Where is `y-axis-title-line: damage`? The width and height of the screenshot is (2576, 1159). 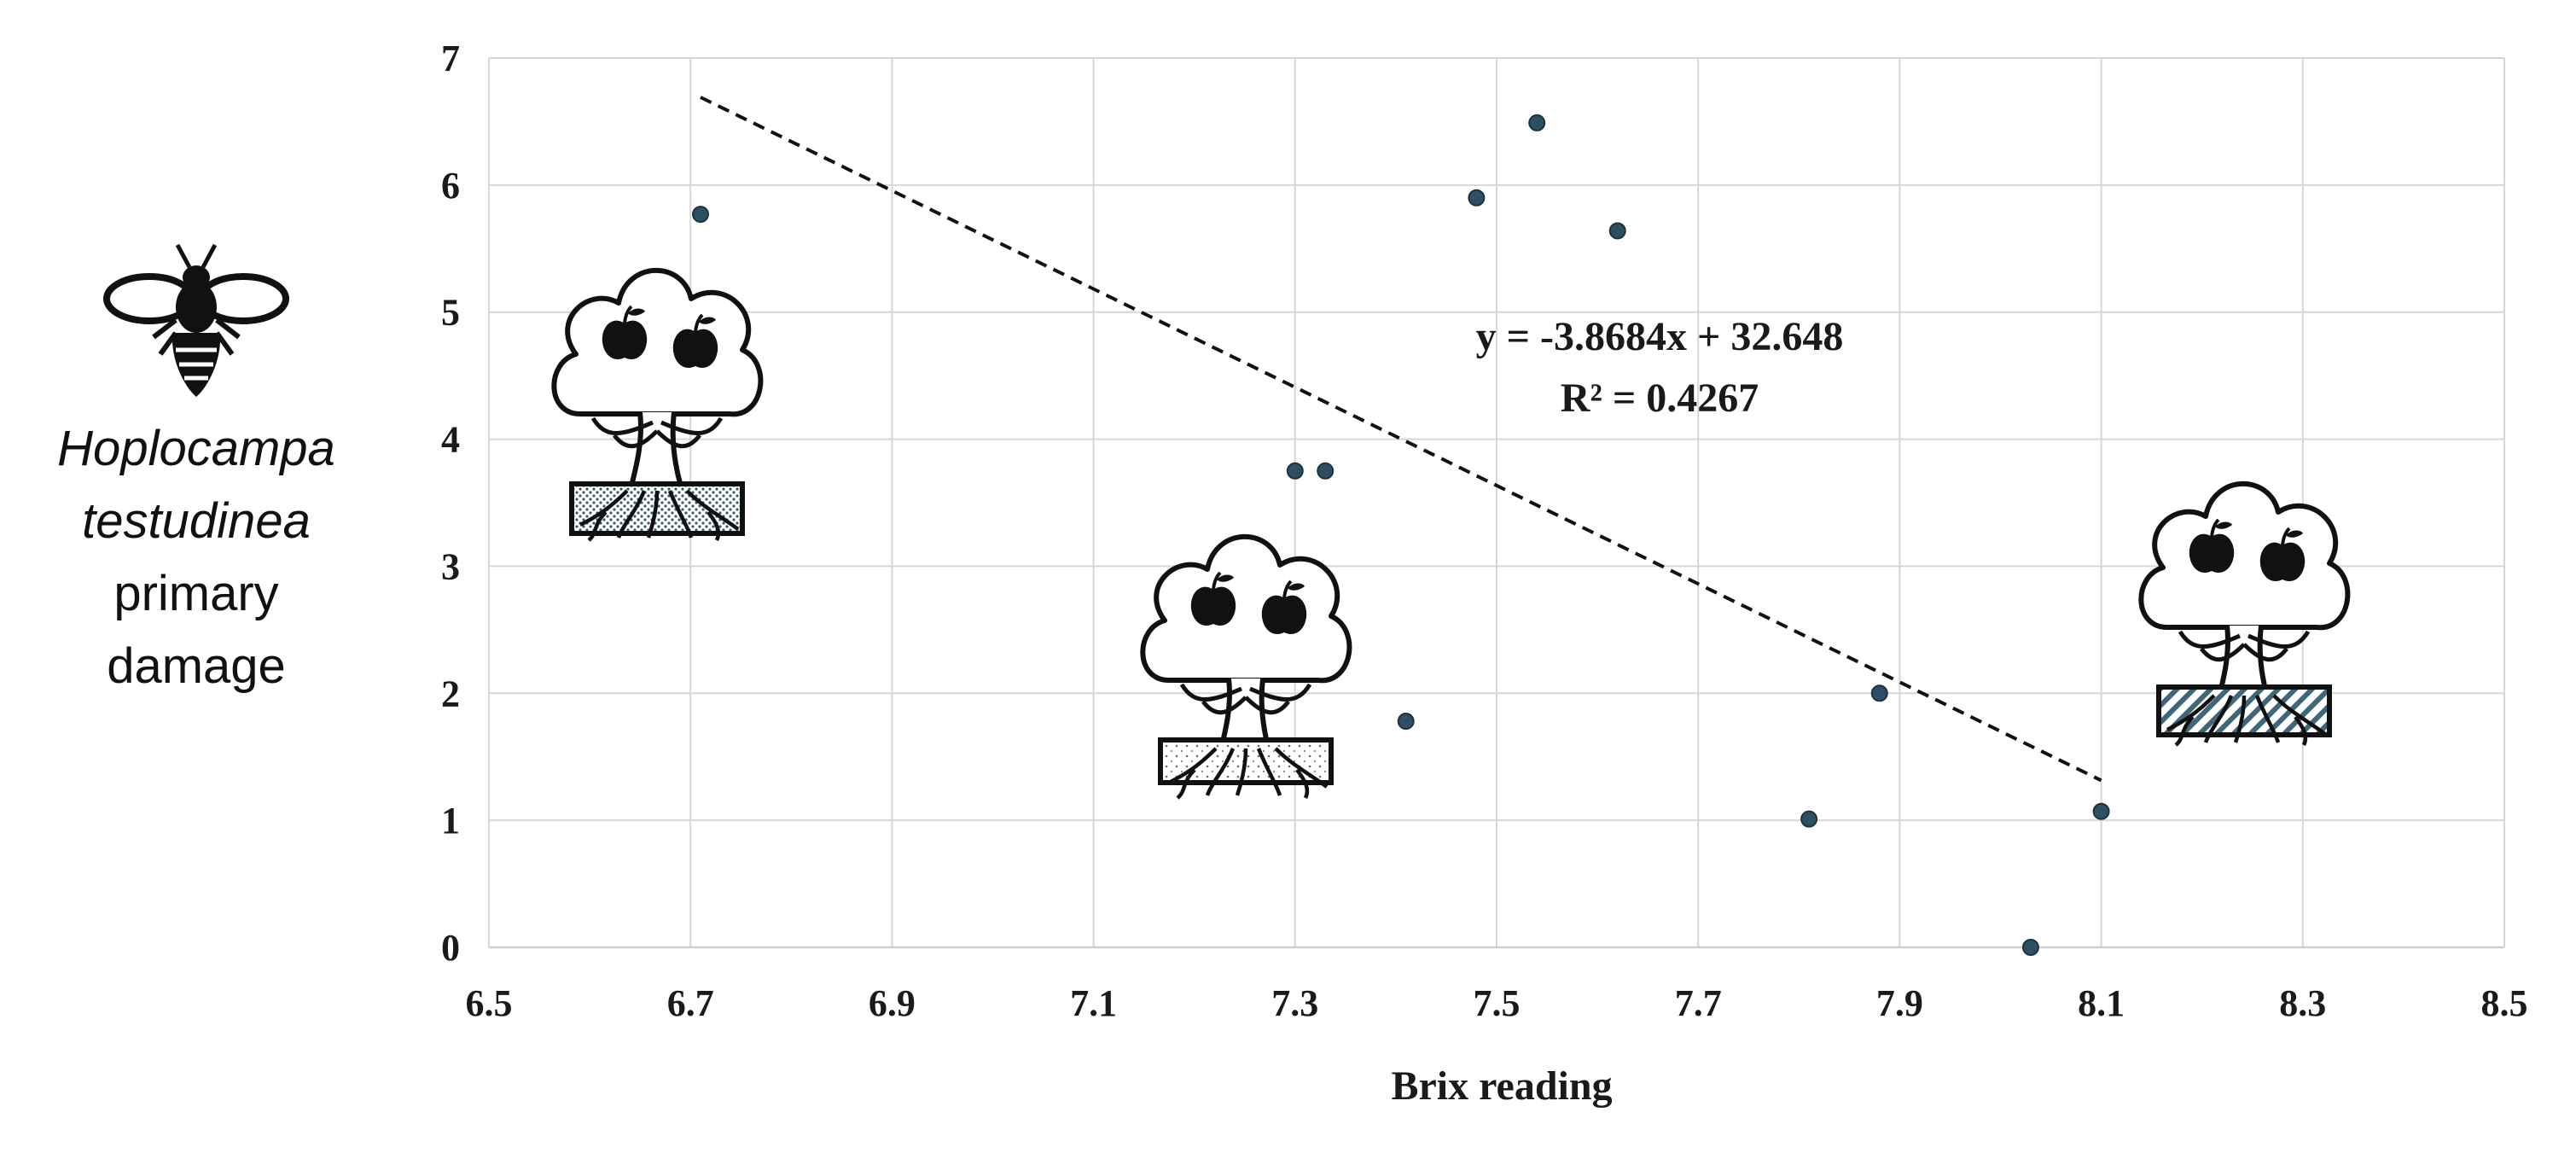
y-axis-title-line: damage is located at coordinates (196, 666).